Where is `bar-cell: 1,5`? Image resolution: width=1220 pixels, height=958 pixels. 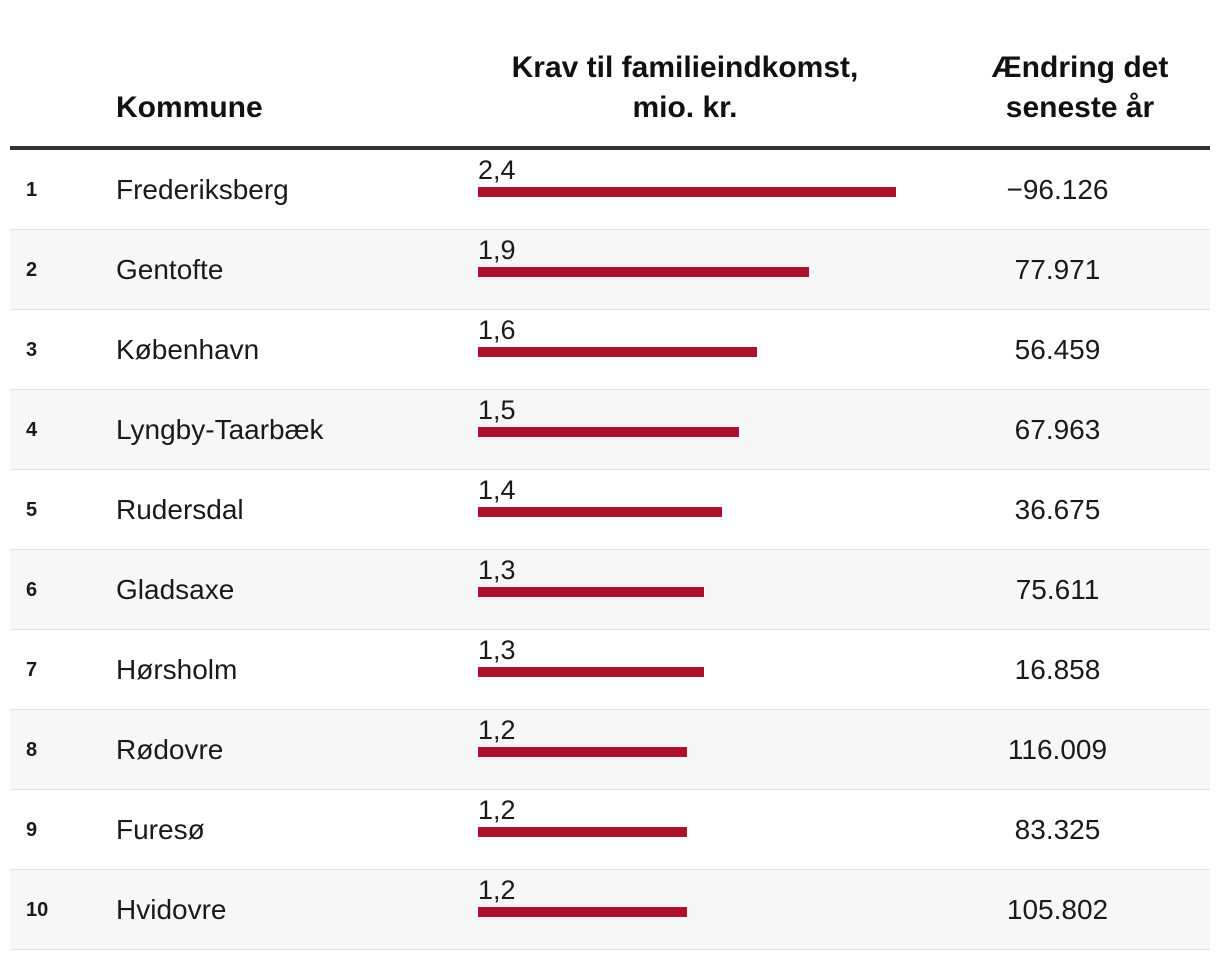 bar-cell: 1,5 is located at coordinates (698, 430).